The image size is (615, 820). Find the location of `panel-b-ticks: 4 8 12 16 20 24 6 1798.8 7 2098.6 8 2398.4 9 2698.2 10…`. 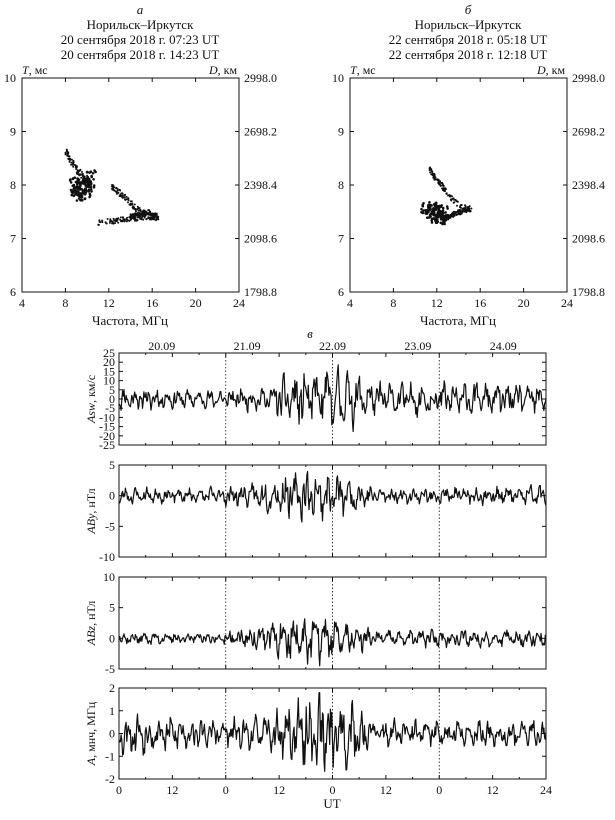

panel-b-ticks: 4 8 12 16 20 24 6 1798.8 7 2098.6 8 2398.4 9 2698.2 10… is located at coordinates (468, 190).